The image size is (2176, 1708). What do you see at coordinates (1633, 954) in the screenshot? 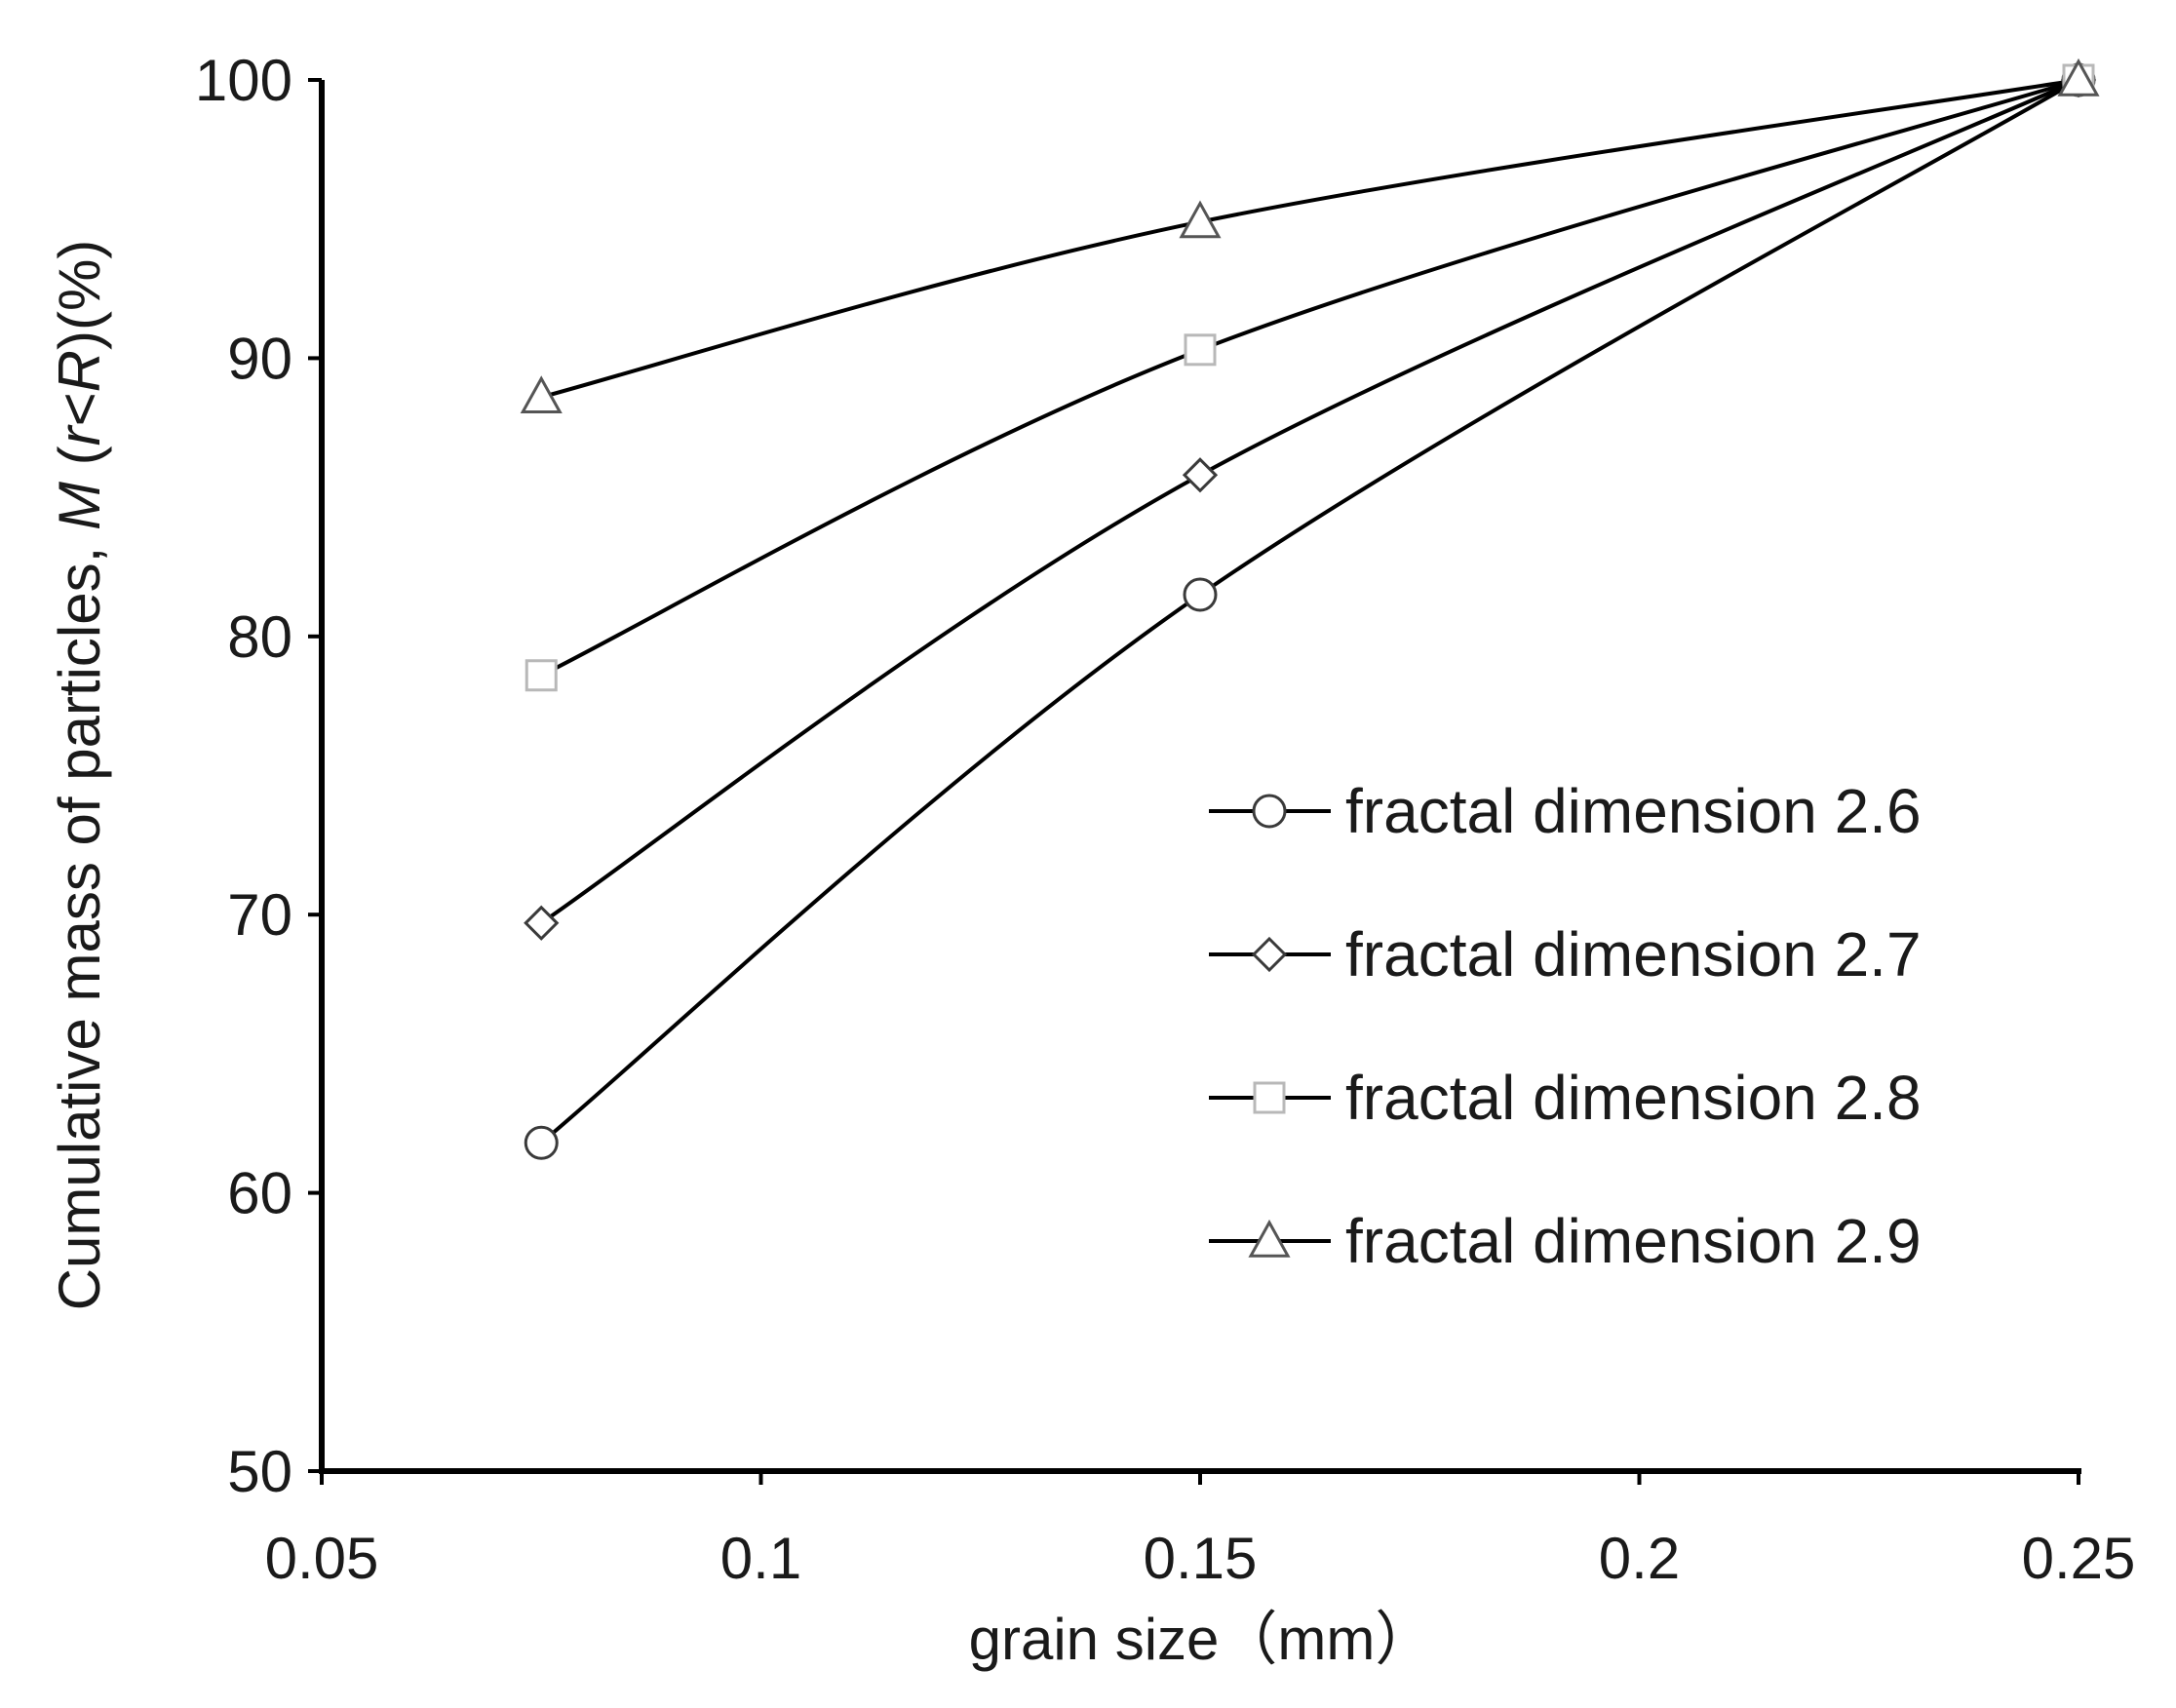
I see `legend-label: fractal dimension 2.7` at bounding box center [1633, 954].